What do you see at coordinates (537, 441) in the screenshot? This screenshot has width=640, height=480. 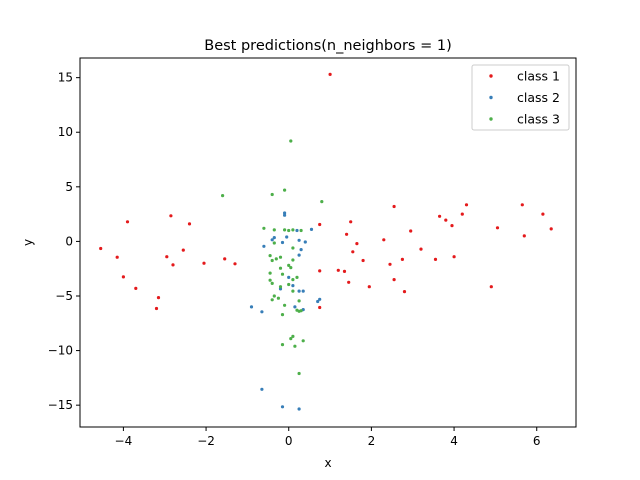 I see `x-tick-label: 6` at bounding box center [537, 441].